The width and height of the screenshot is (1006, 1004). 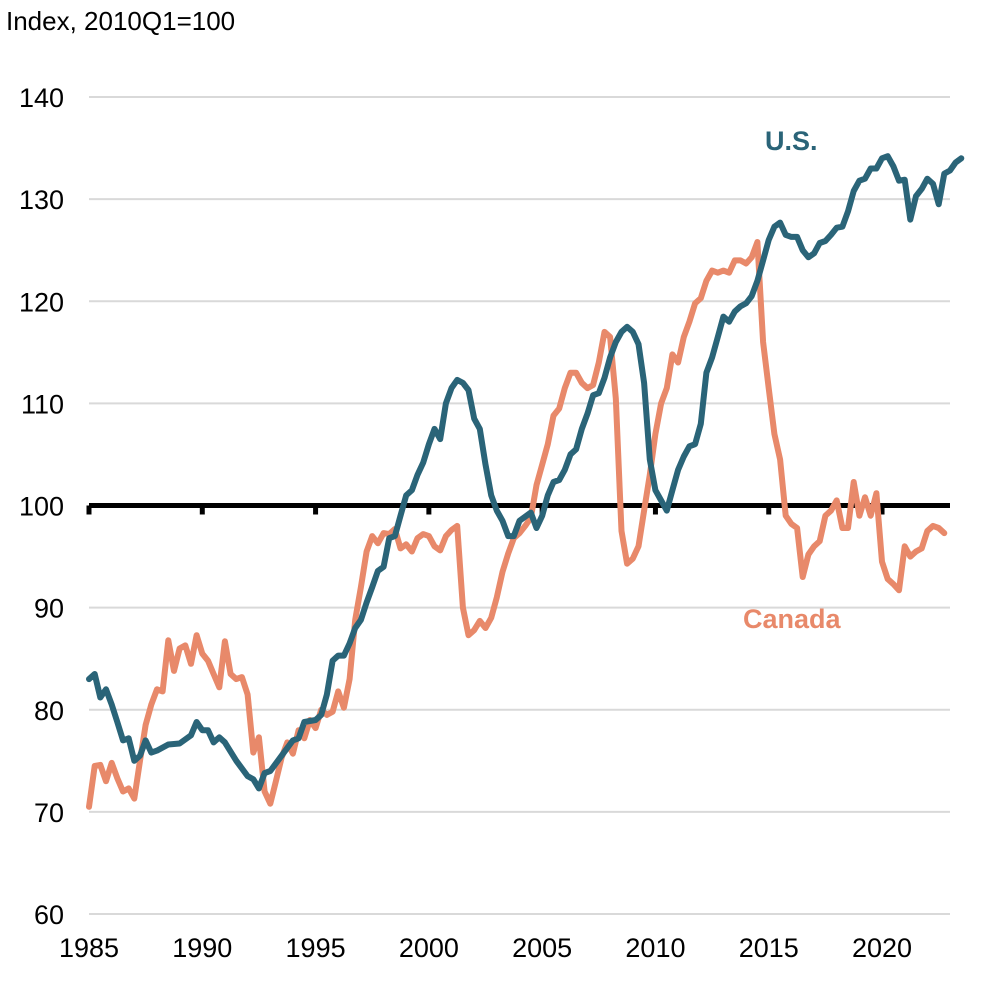 What do you see at coordinates (429, 948) in the screenshot?
I see `x-tick-label-2000: 2000` at bounding box center [429, 948].